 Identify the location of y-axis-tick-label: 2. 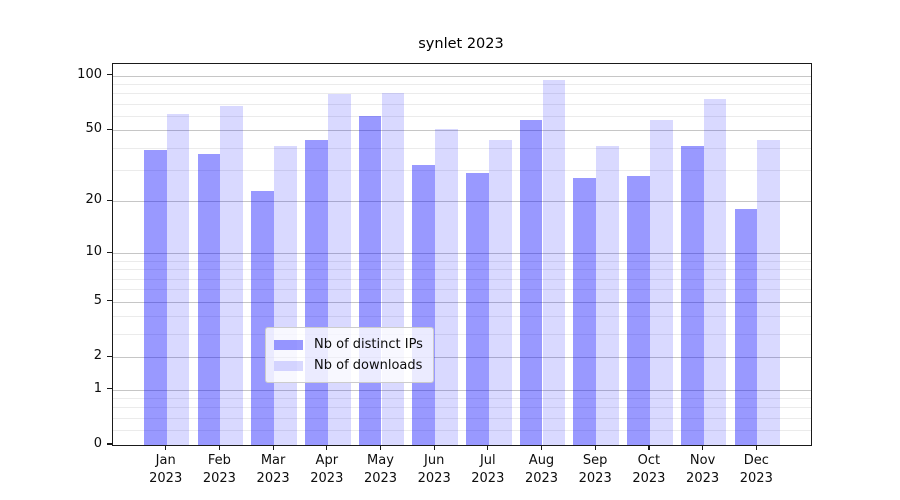
(97, 356).